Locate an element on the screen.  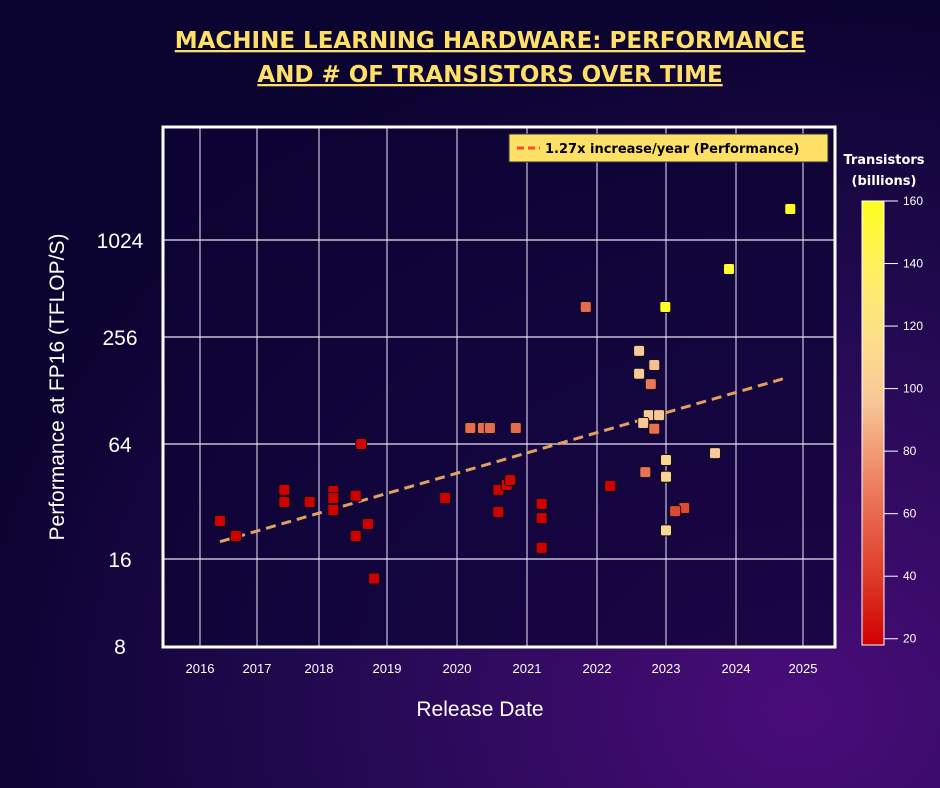
colorbar-gradient is located at coordinates (873, 423).